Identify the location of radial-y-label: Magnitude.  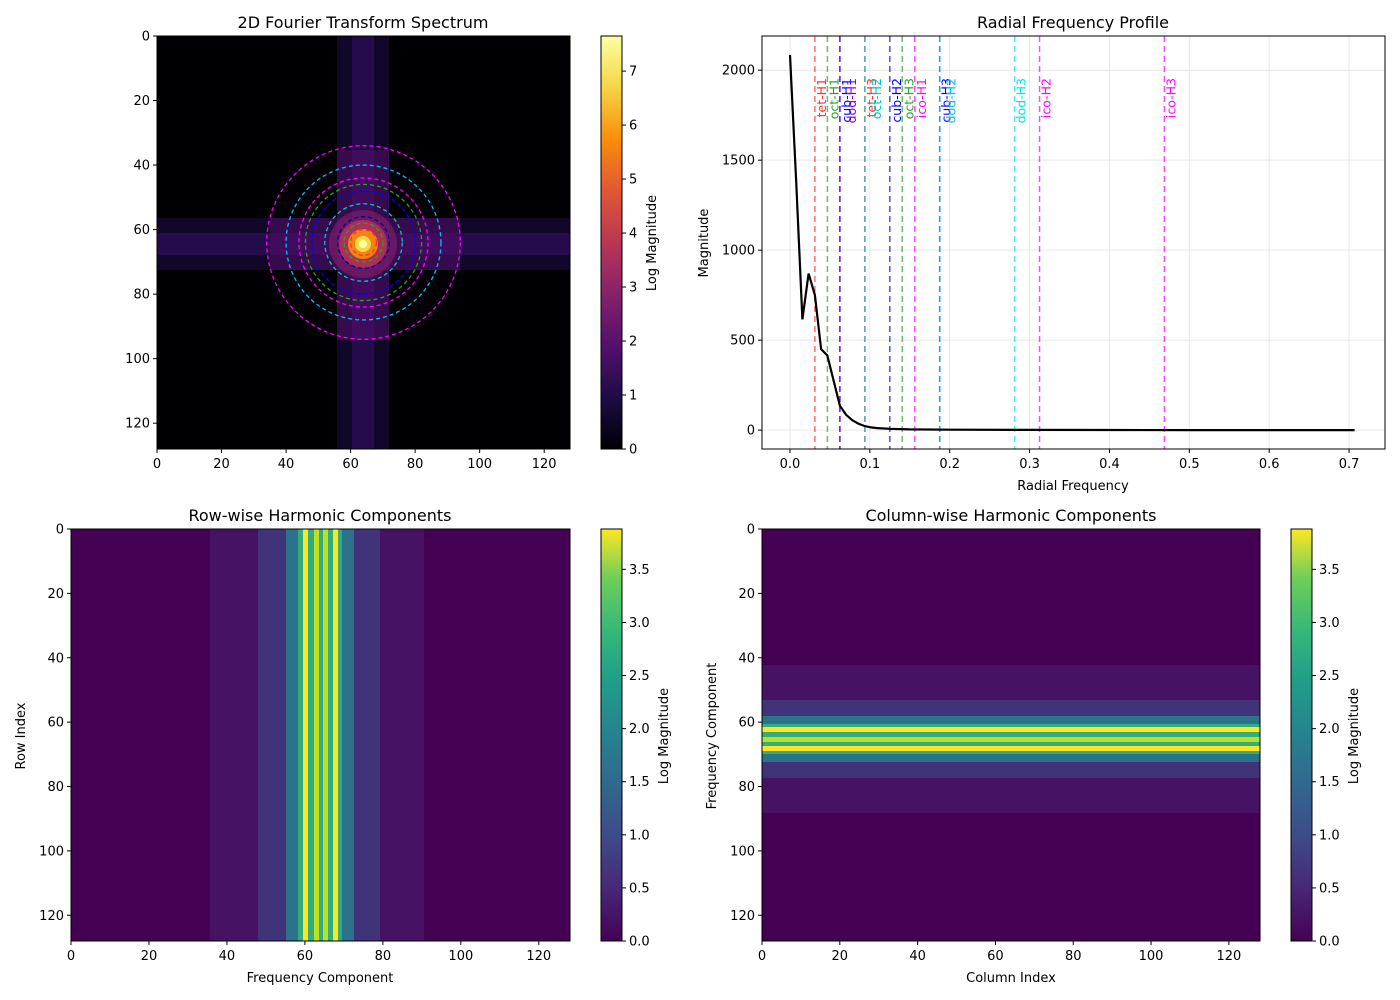
(704, 243).